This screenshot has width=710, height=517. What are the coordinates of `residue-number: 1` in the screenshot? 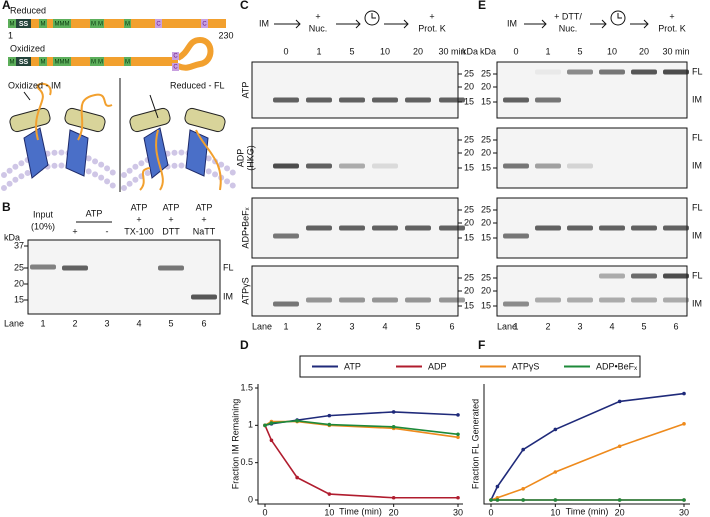 It's located at (10, 35).